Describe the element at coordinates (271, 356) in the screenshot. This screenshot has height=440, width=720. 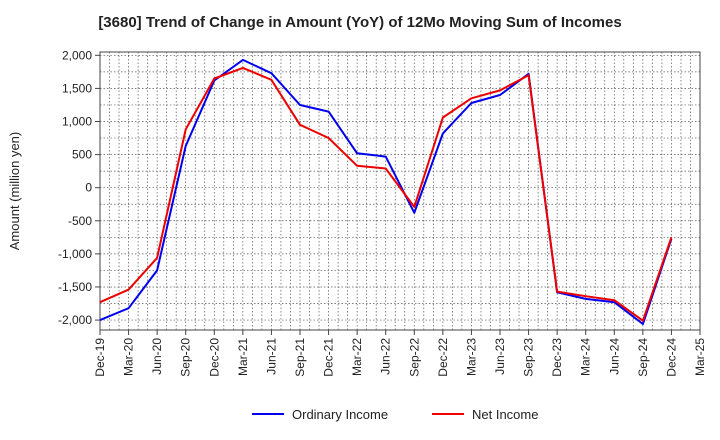
I see `x-tick-label: Jun-21` at that location.